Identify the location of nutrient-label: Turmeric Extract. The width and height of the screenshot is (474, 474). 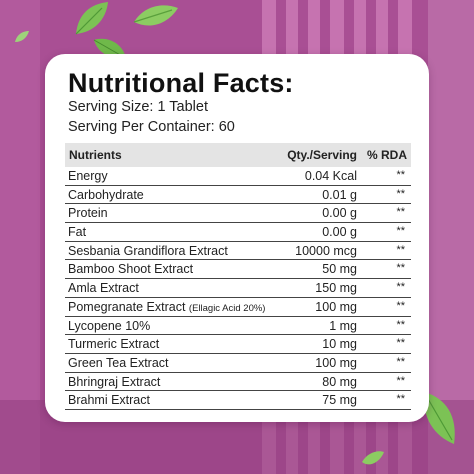
(114, 344).